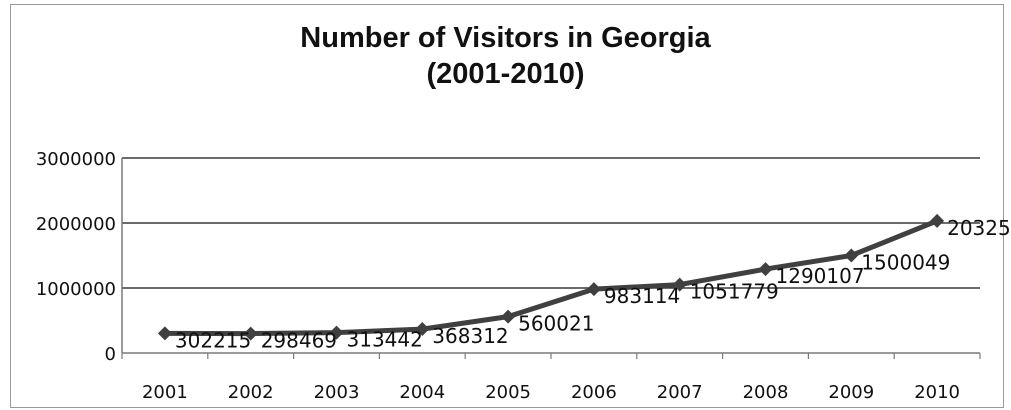 This screenshot has height=410, width=1011. I want to click on chart-title-line-2: (2001-2010), so click(505, 74).